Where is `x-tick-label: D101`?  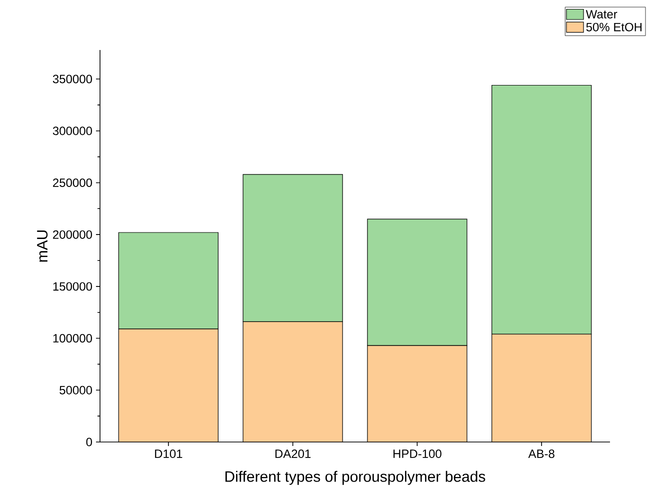
x-tick-label: D101 is located at coordinates (168, 454).